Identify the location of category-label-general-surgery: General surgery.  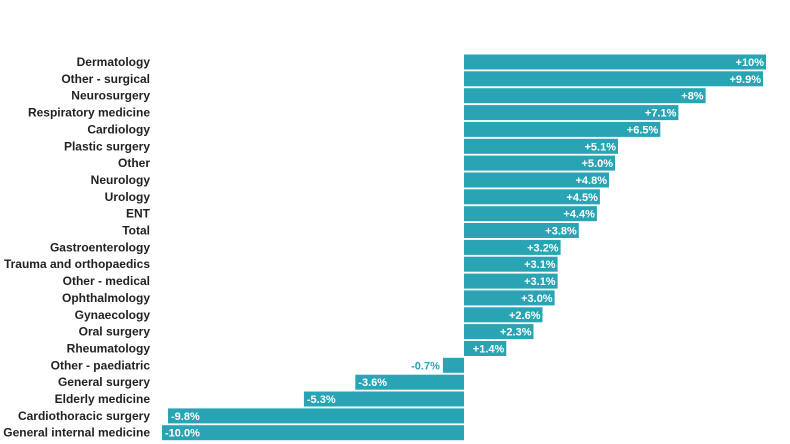
(104, 382).